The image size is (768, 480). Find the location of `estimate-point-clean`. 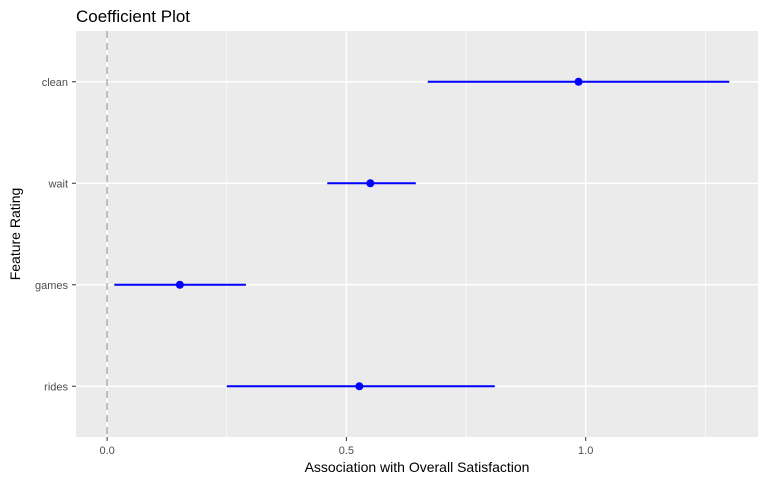

estimate-point-clean is located at coordinates (578, 81).